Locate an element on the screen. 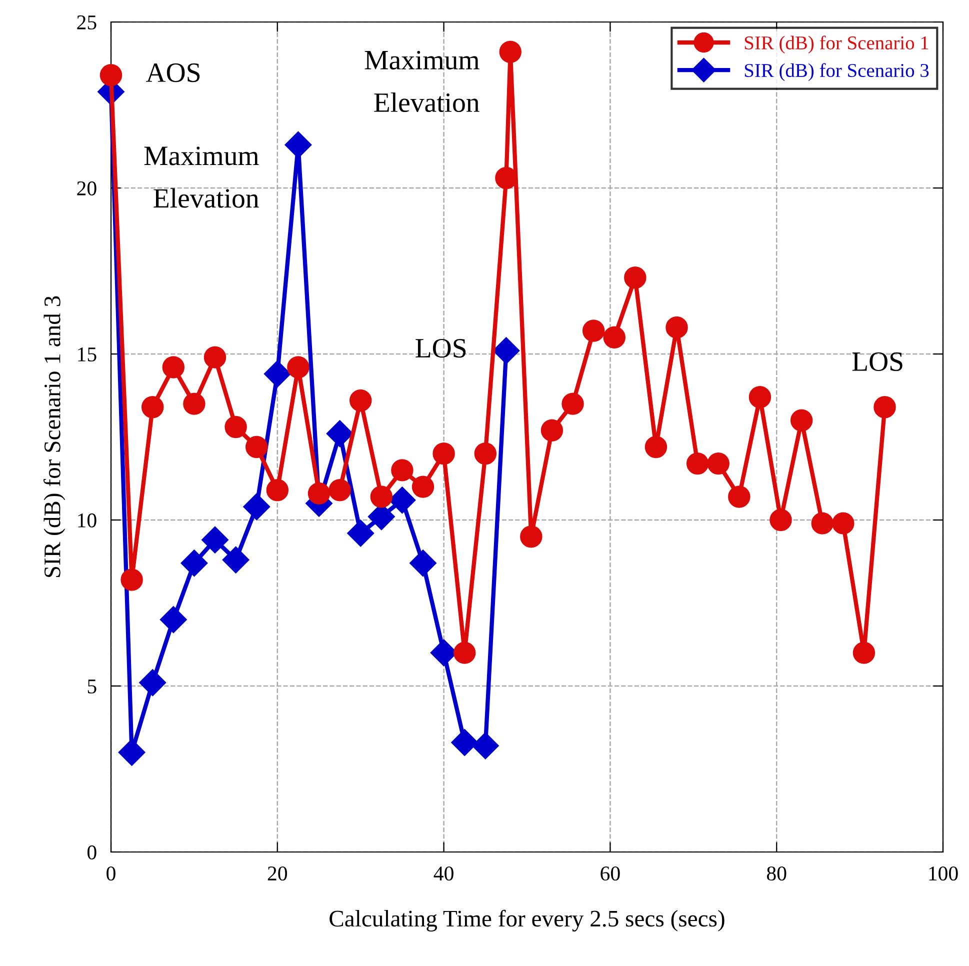 This screenshot has width=969, height=966. x-tick-label: 80 is located at coordinates (776, 873).